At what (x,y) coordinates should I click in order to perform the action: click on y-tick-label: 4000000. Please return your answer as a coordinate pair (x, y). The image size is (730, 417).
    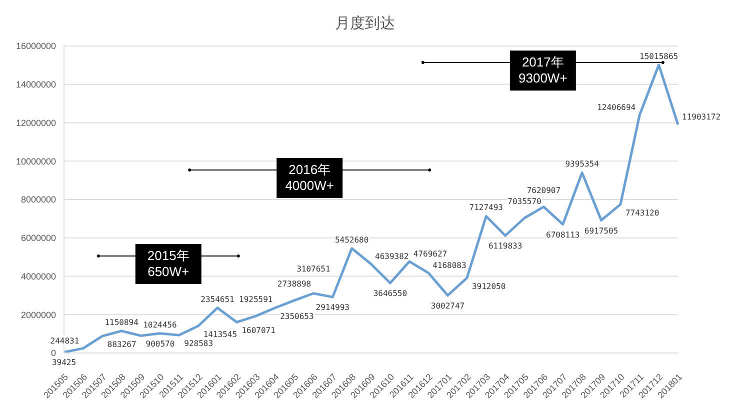
    Looking at the image, I should click on (38, 276).